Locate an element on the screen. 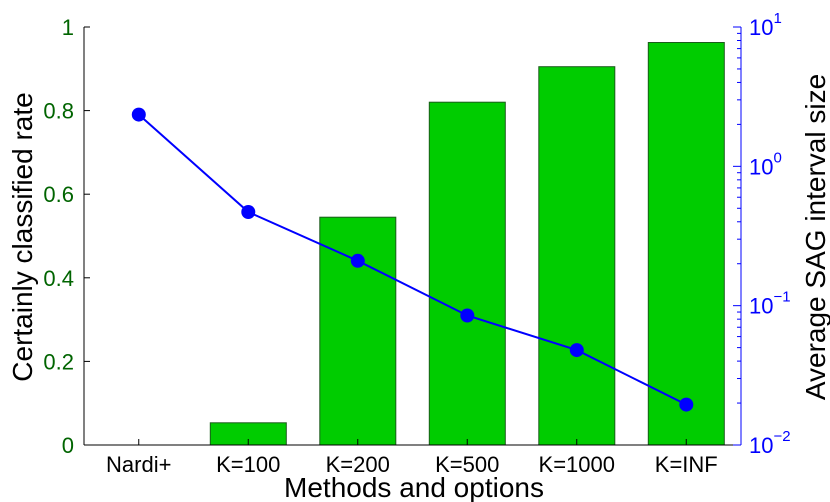 The height and width of the screenshot is (502, 830). x-tick-label: K=1000 is located at coordinates (577, 464).